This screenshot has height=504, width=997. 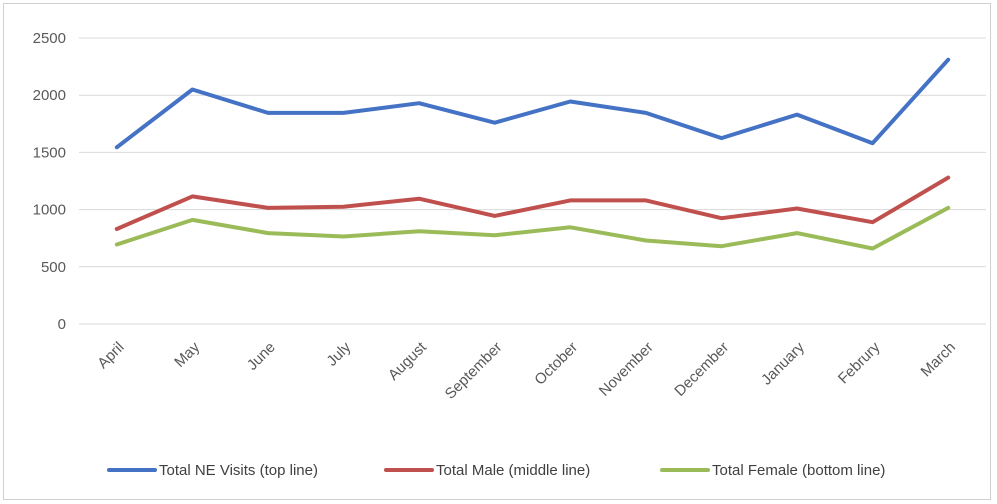 I want to click on legend-label: Total Female (bottom line), so click(x=798, y=470).